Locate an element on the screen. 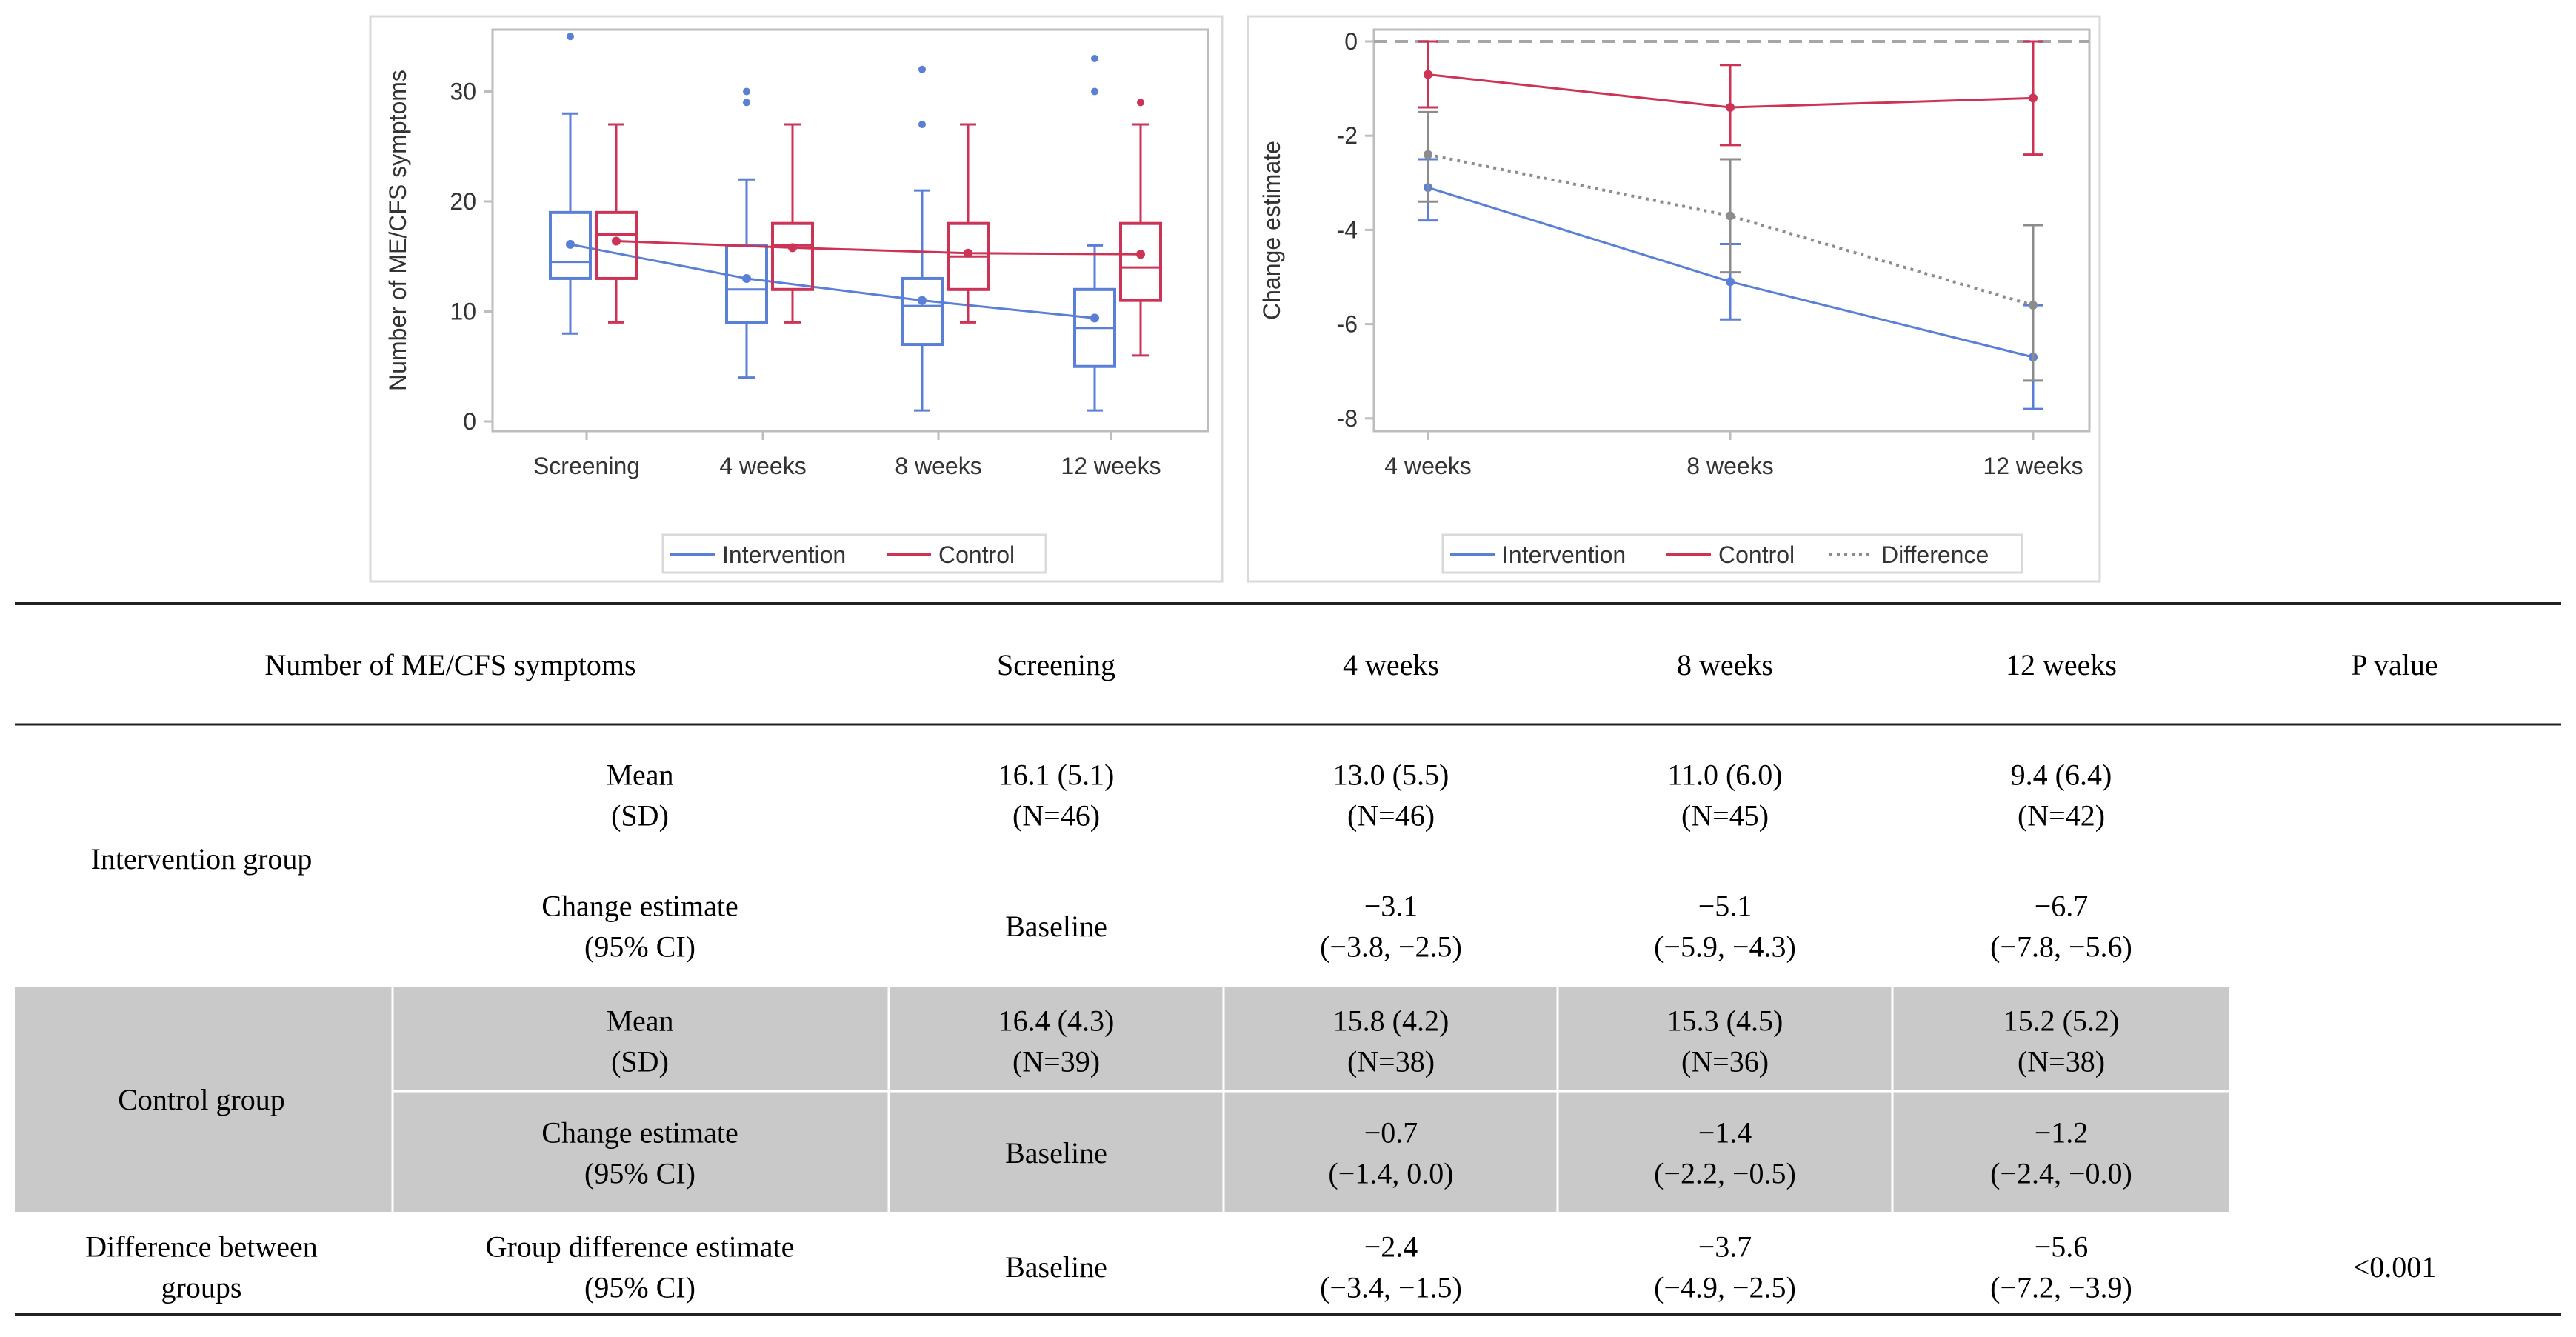 The height and width of the screenshot is (1337, 2576). cell-mean: 15.2 (5.2) is located at coordinates (2061, 1021).